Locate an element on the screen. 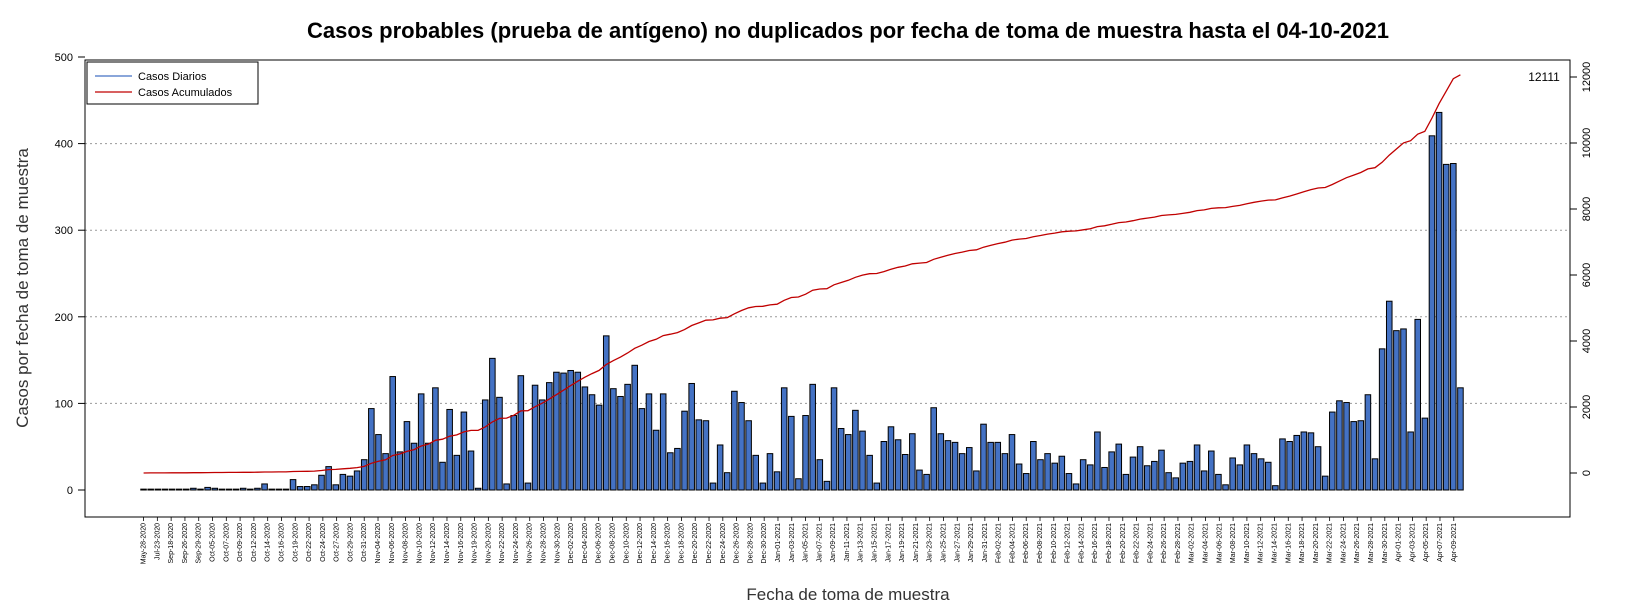 The width and height of the screenshot is (1650, 608). x-tick-label: Oct-07-2020 is located at coordinates (226, 542).